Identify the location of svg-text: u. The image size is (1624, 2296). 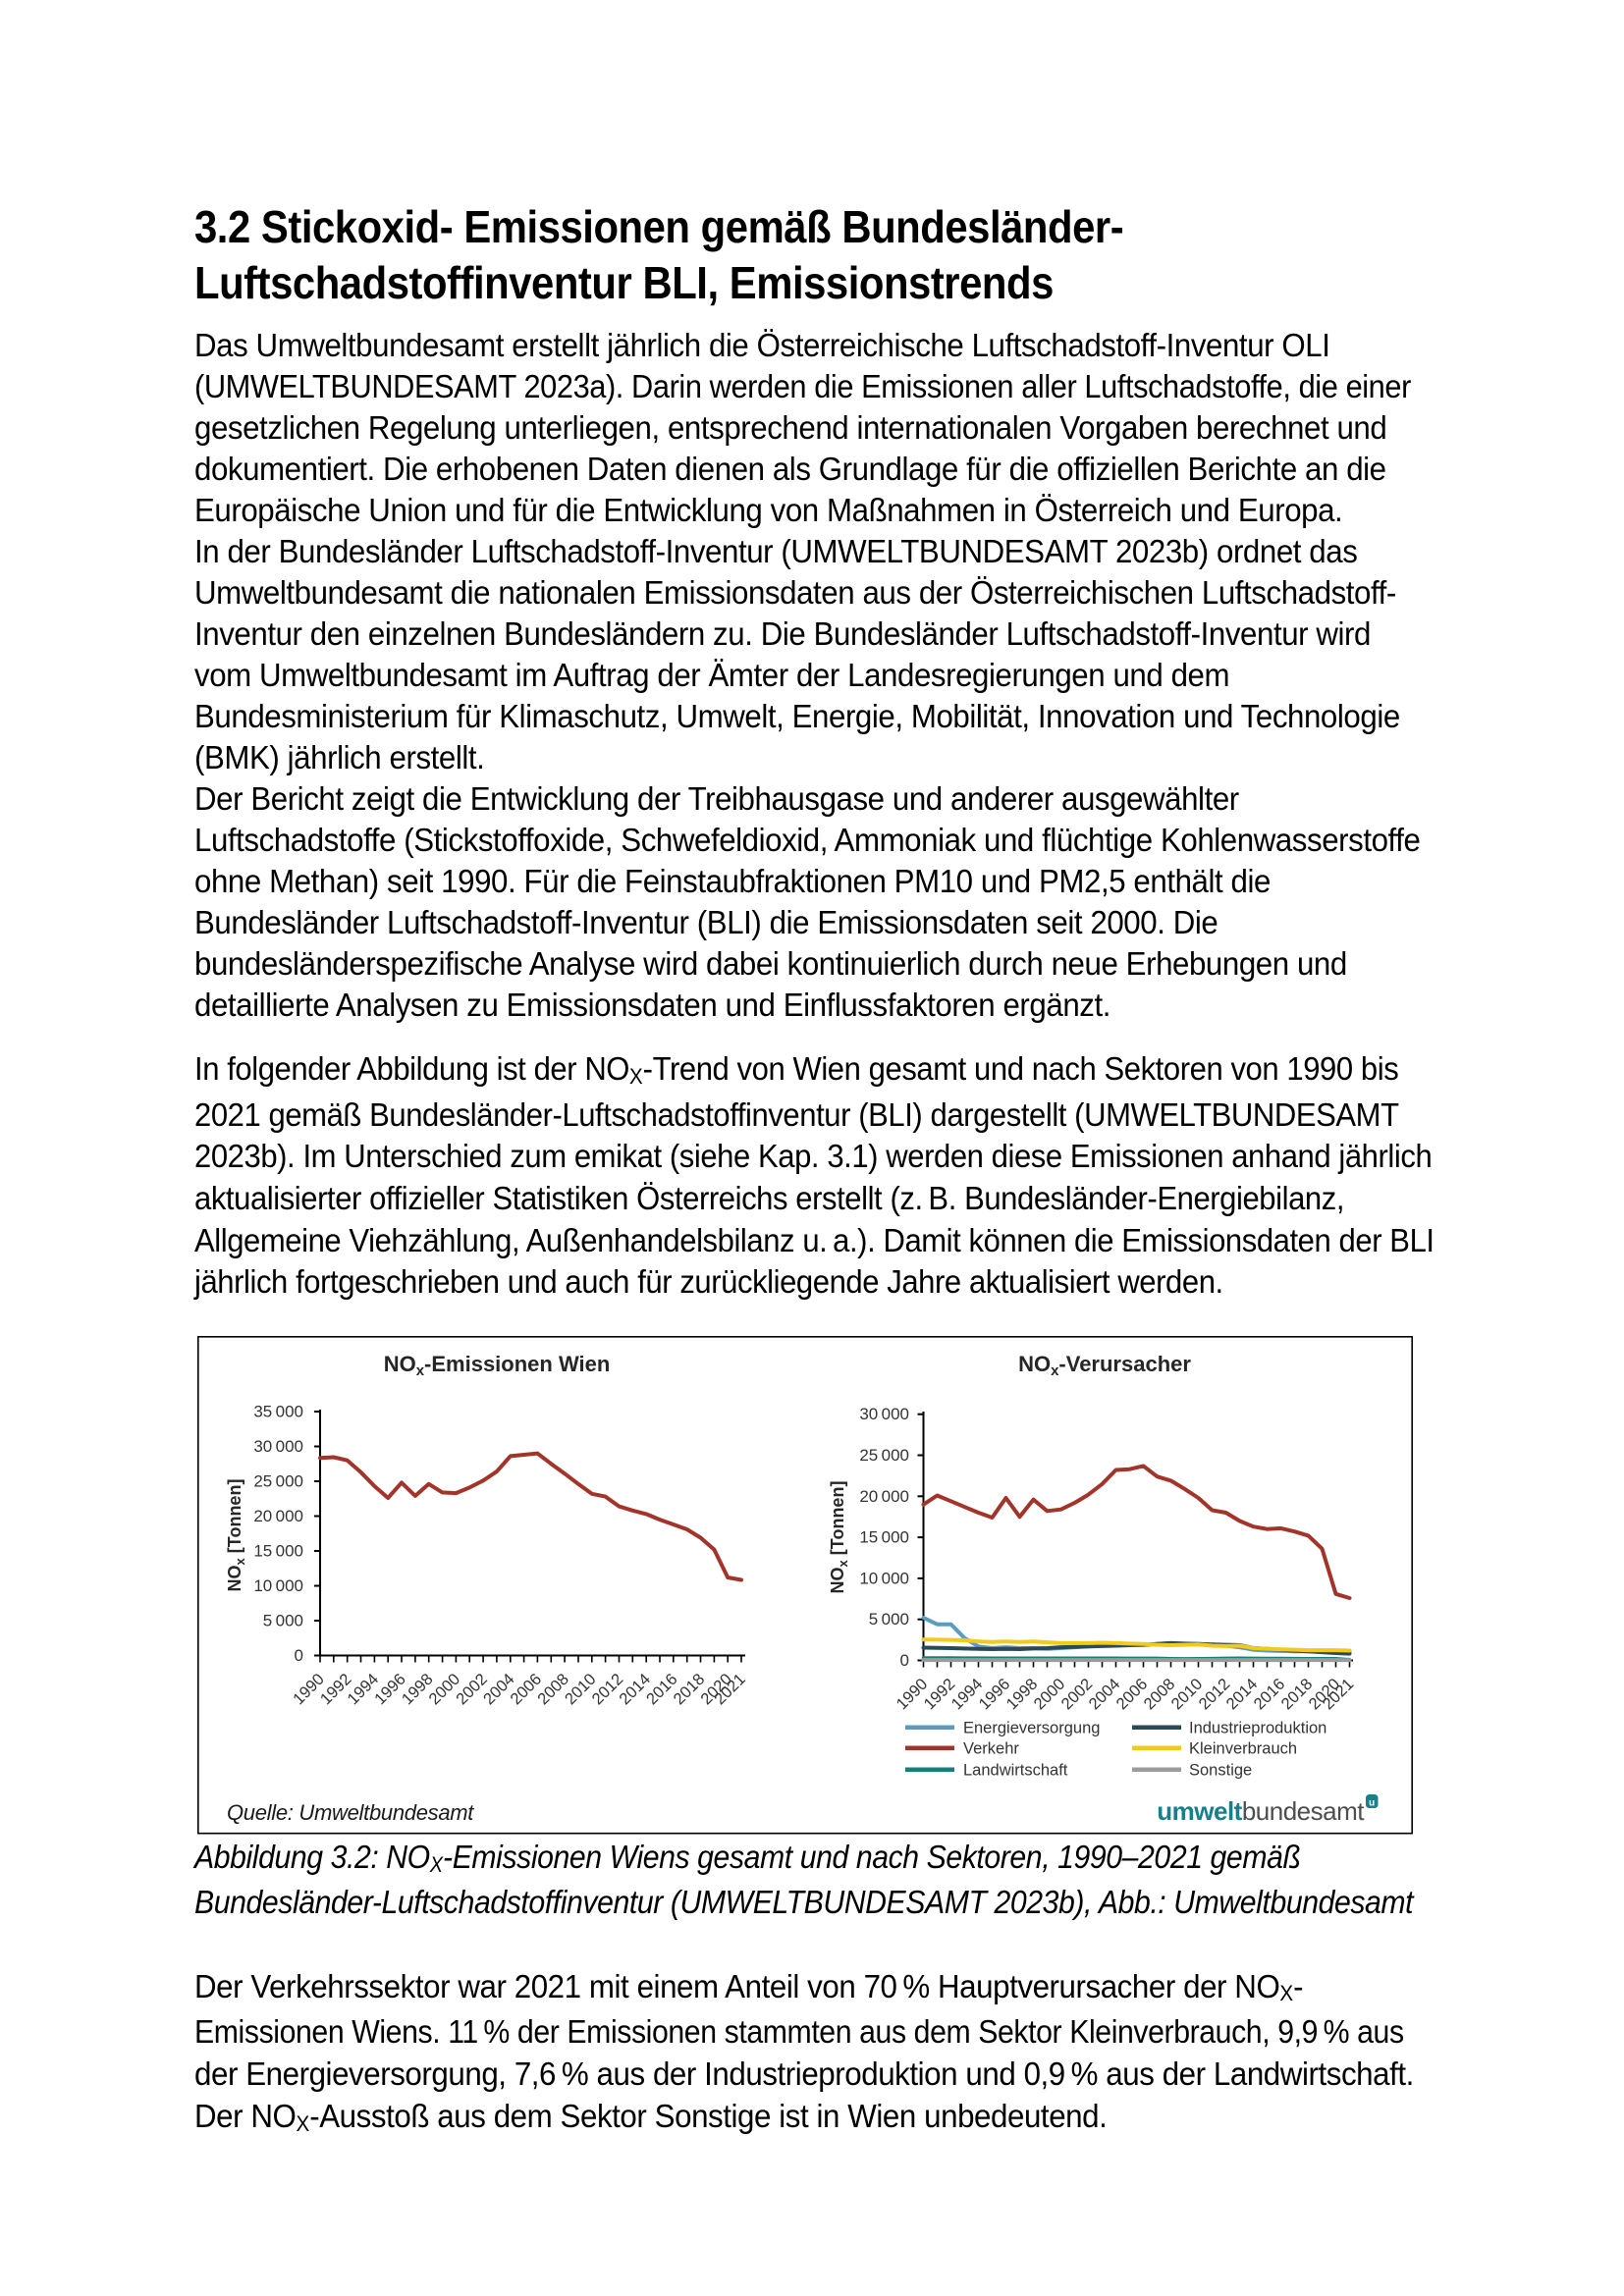
(1372, 1804).